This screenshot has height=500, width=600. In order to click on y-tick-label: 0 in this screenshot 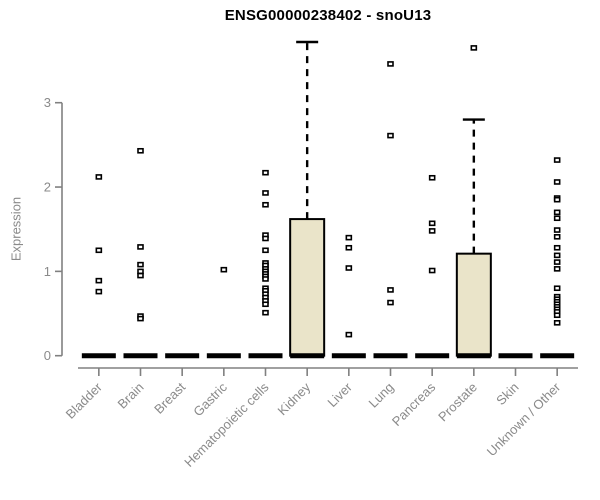, I will do `click(47, 355)`.